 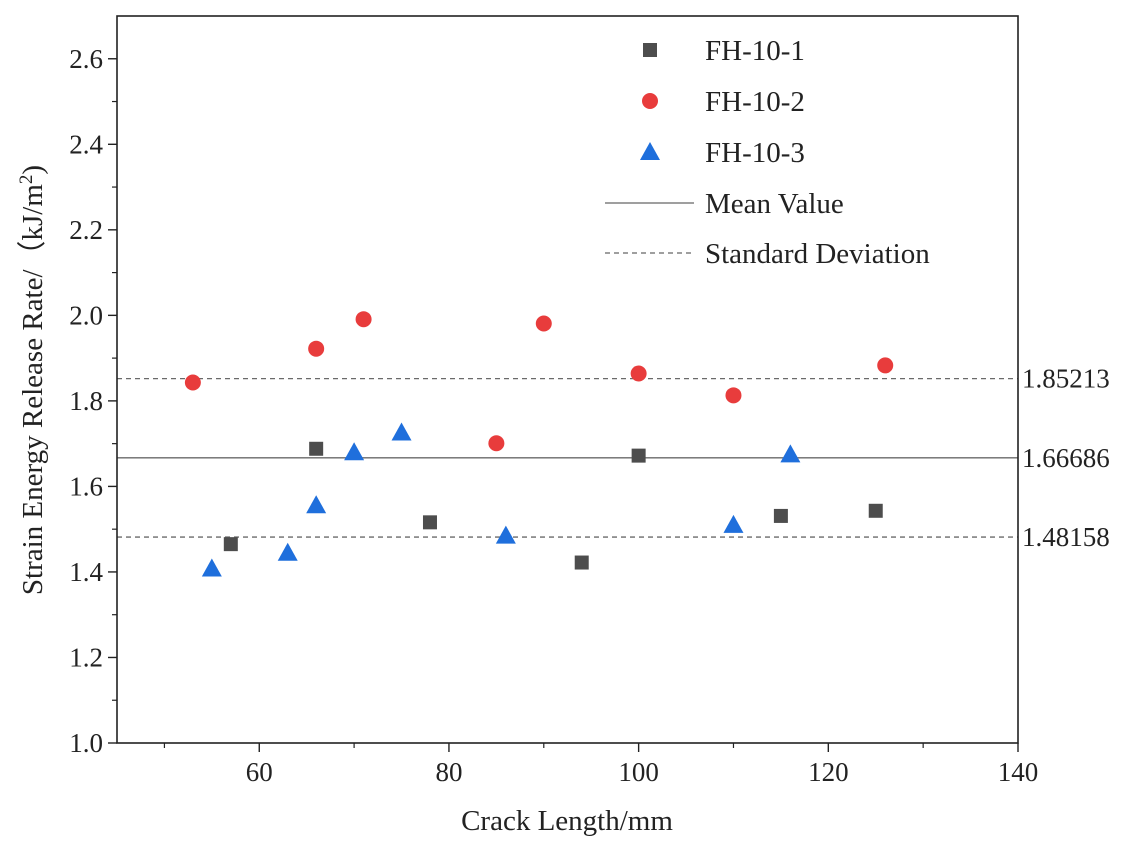 What do you see at coordinates (86, 315) in the screenshot?
I see `y-tick-label-5: 2.0` at bounding box center [86, 315].